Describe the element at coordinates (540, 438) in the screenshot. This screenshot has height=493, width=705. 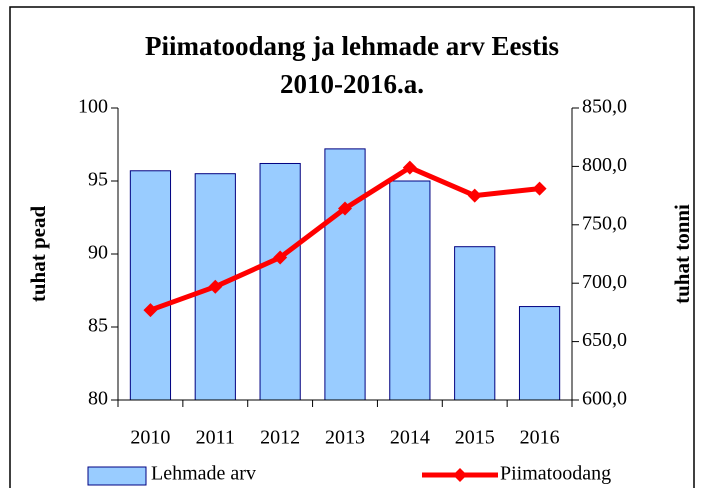
I see `x-tick-label: 2016` at that location.